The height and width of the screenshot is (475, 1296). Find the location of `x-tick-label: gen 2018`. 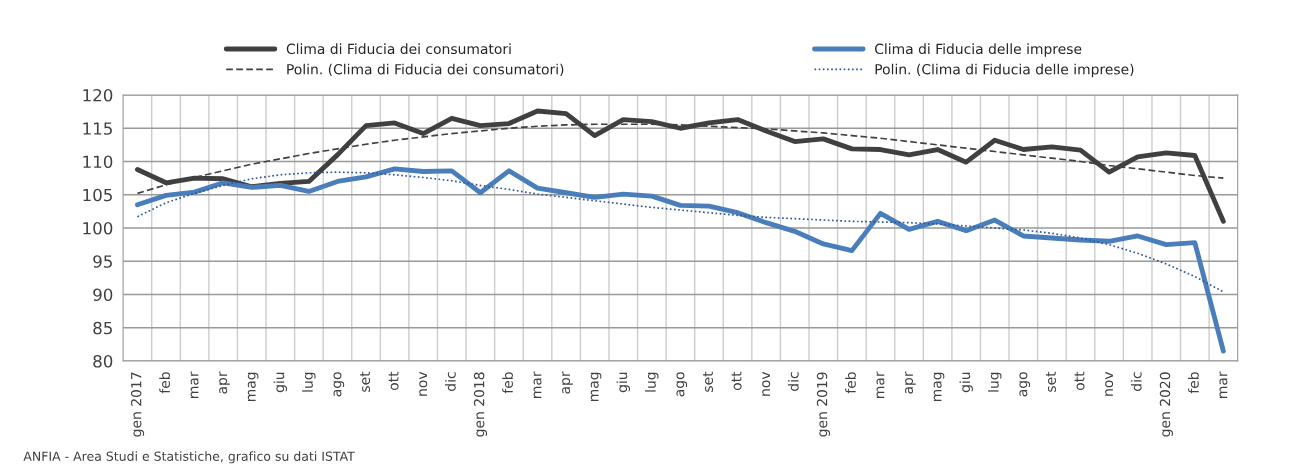

x-tick-label: gen 2018 is located at coordinates (480, 404).